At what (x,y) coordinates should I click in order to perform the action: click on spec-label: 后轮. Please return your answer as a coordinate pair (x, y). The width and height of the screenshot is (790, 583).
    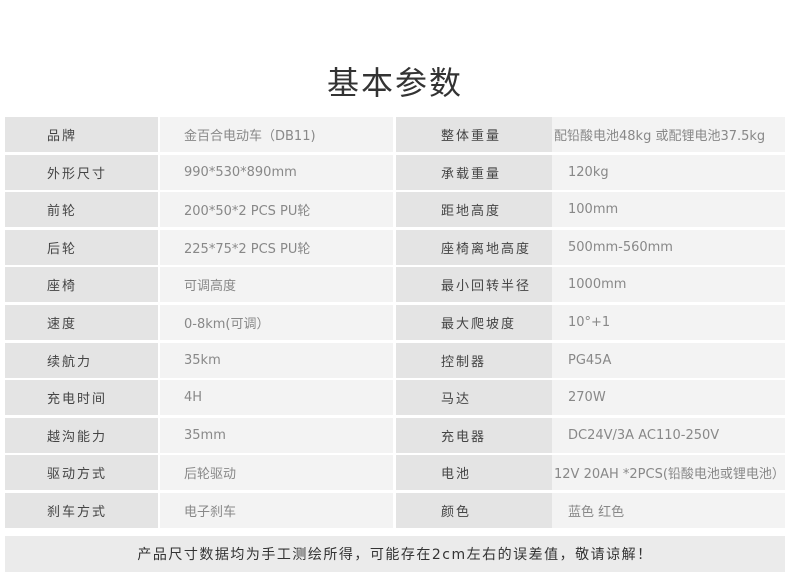
    Looking at the image, I should click on (81, 247).